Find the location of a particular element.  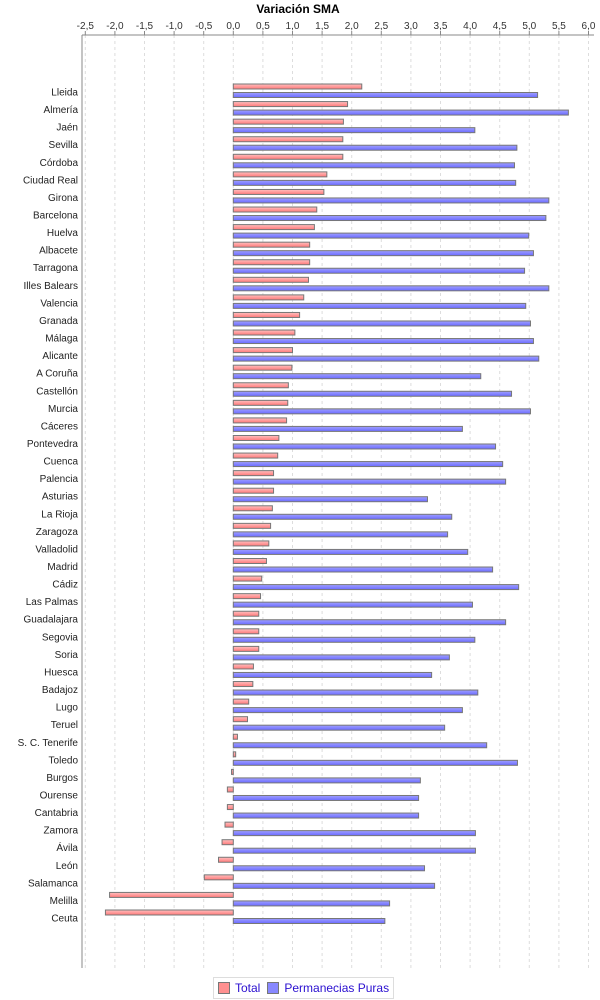

category-label: Cantabria is located at coordinates (57, 813).